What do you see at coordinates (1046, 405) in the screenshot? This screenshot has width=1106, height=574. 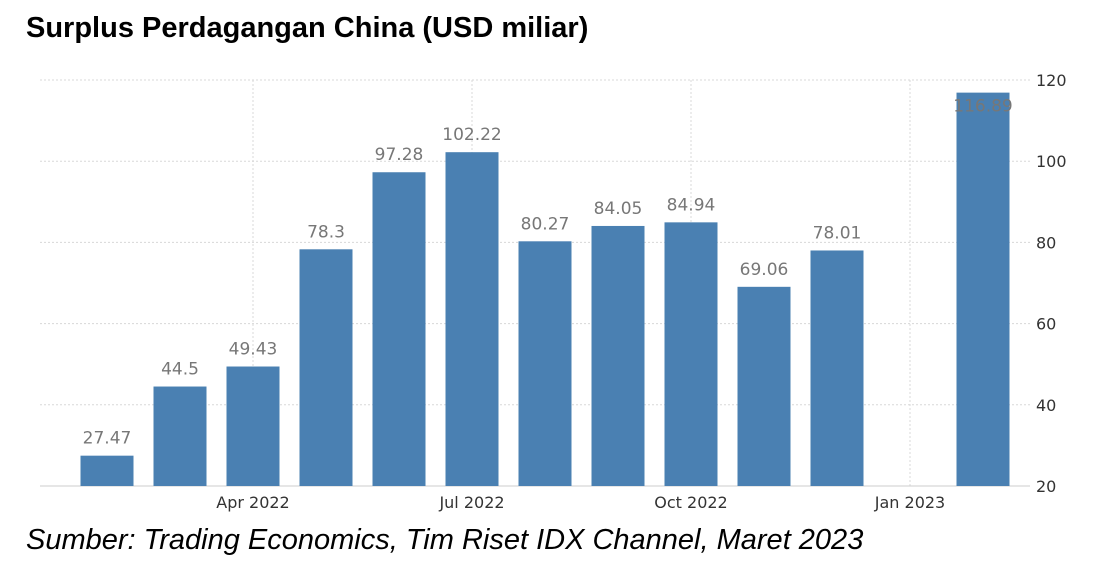 I see `y-tick-label: 40` at bounding box center [1046, 405].